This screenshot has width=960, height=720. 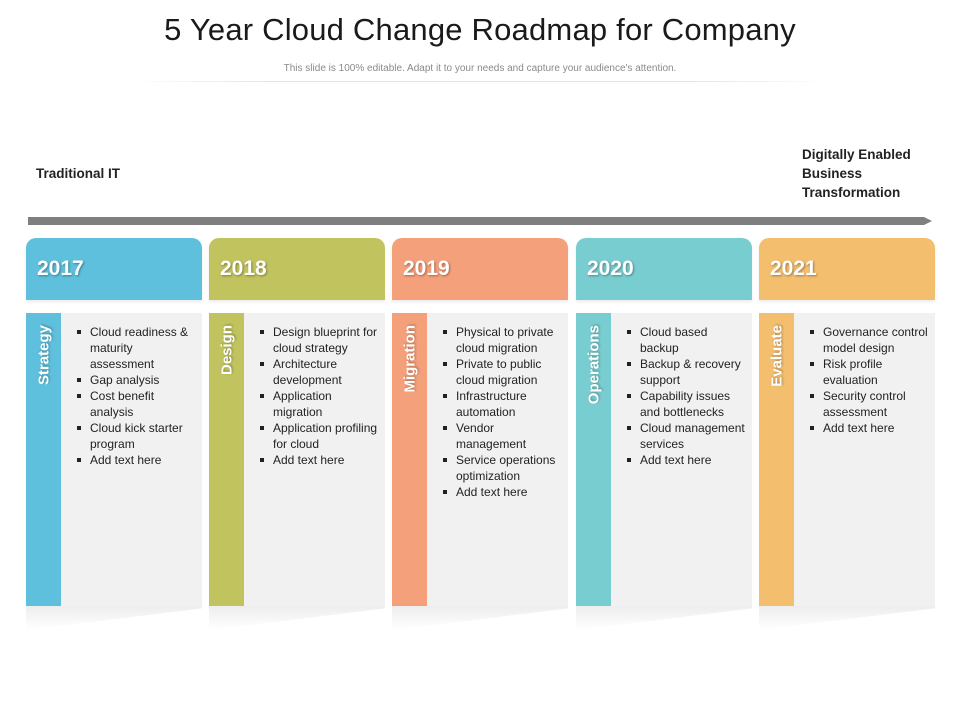 What do you see at coordinates (870, 372) in the screenshot?
I see `list-item: Risk profile evaluation` at bounding box center [870, 372].